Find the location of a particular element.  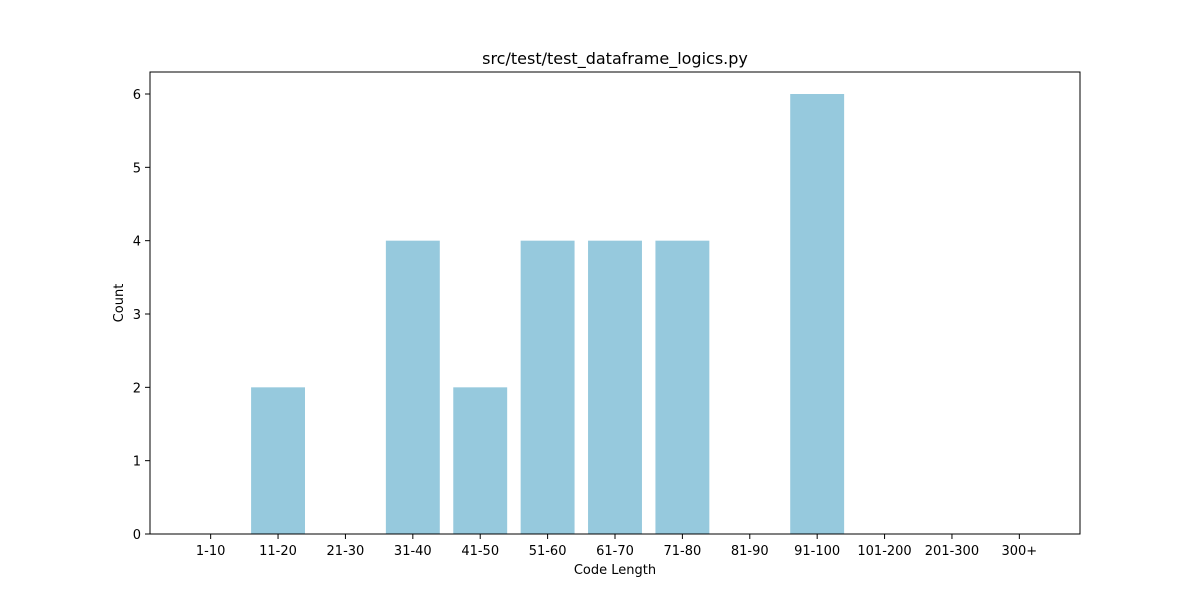

x-tick-label: 201-300 is located at coordinates (952, 551).